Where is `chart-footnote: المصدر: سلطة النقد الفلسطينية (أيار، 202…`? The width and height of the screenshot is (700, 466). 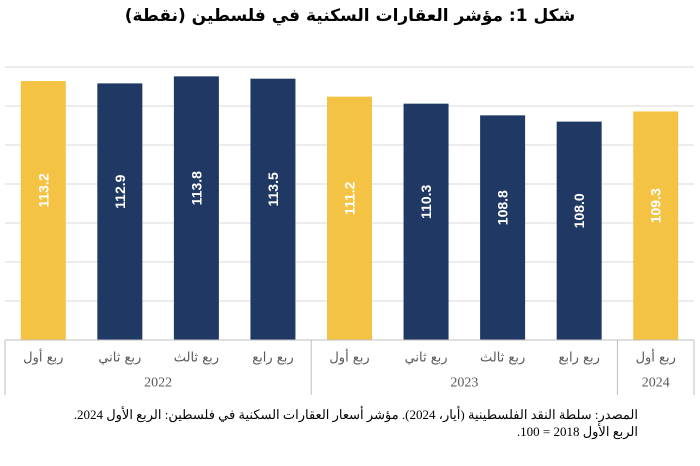
chart-footnote: المصدر: سلطة النقد الفلسطينية (أيار، 202… is located at coordinates (328, 423).